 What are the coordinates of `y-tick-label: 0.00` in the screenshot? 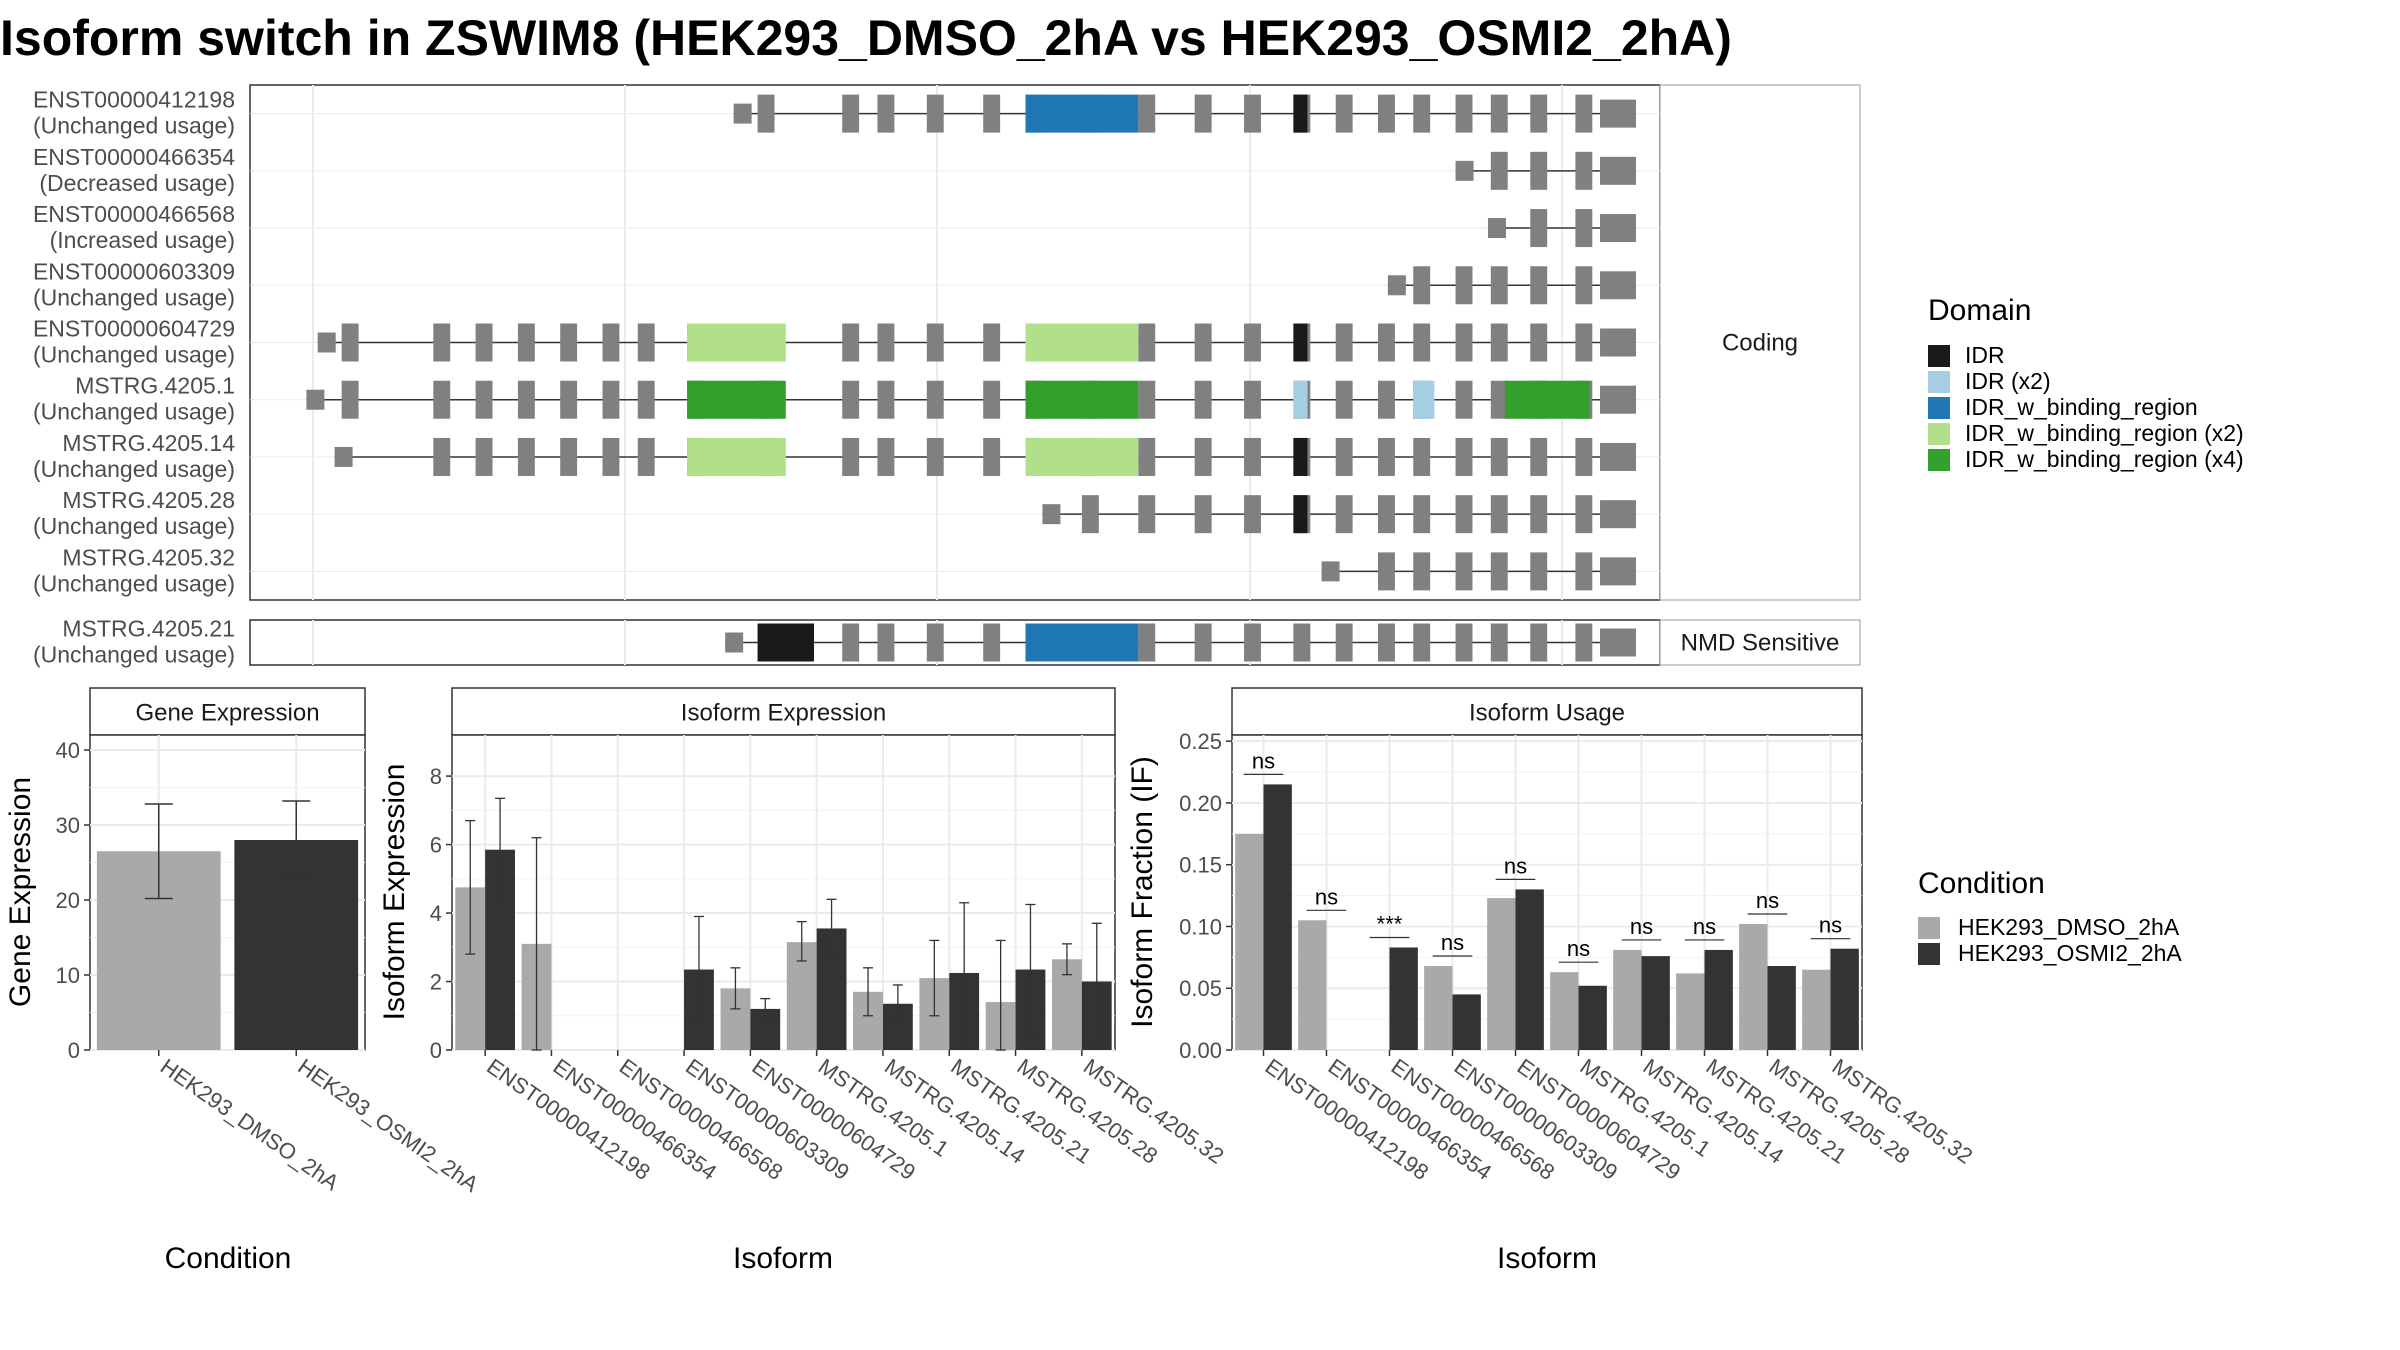 It's located at (1200, 1050).